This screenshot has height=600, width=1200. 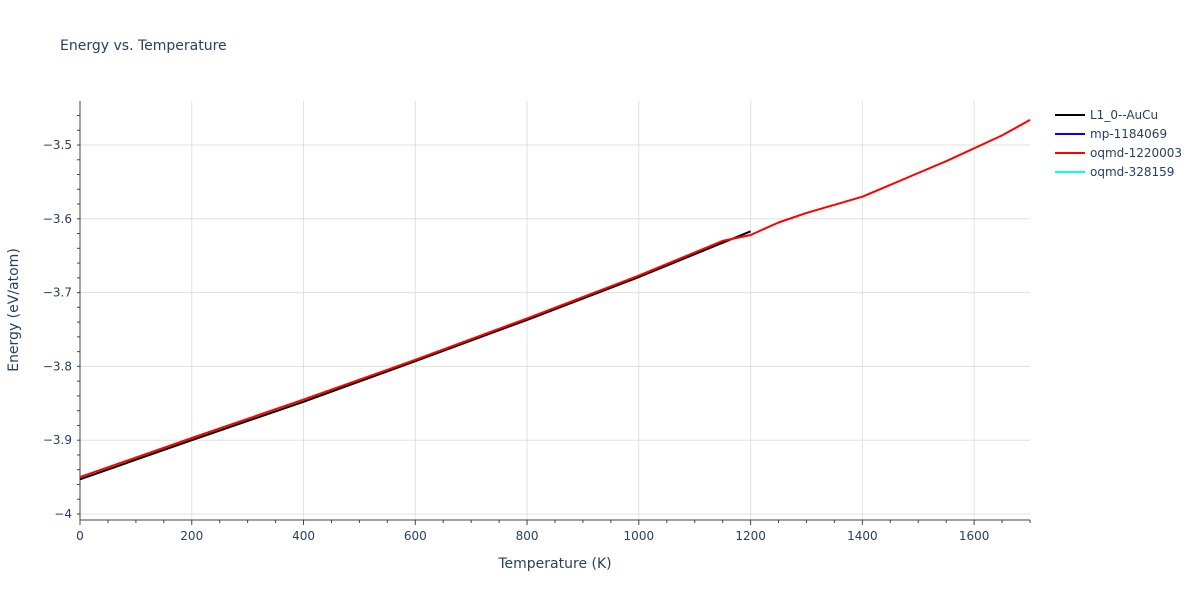 I want to click on legend-item: L1_0--AuCu, so click(x=1106, y=115).